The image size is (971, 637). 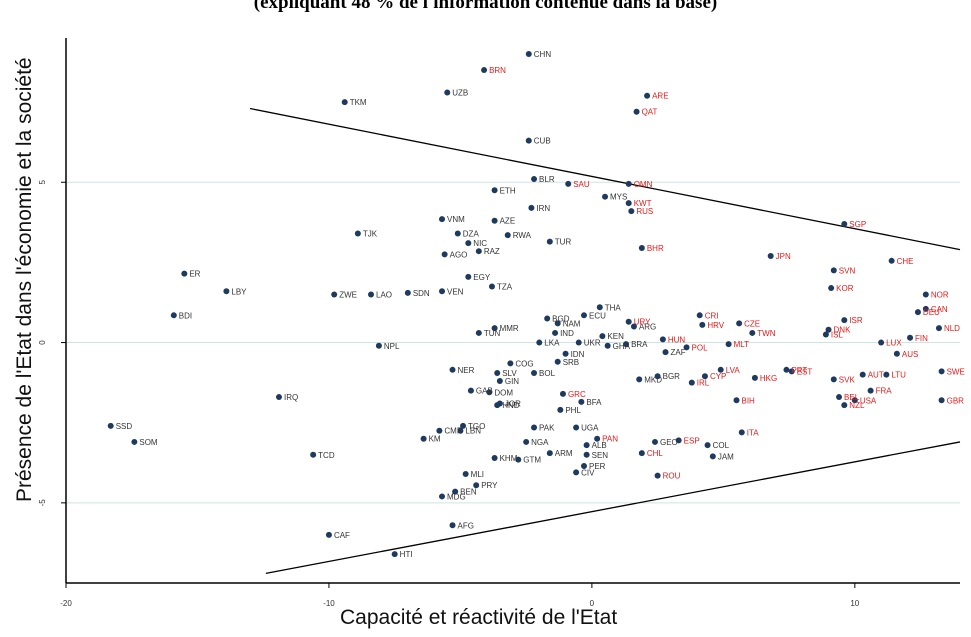 I want to click on point-label: COG, so click(x=524, y=363).